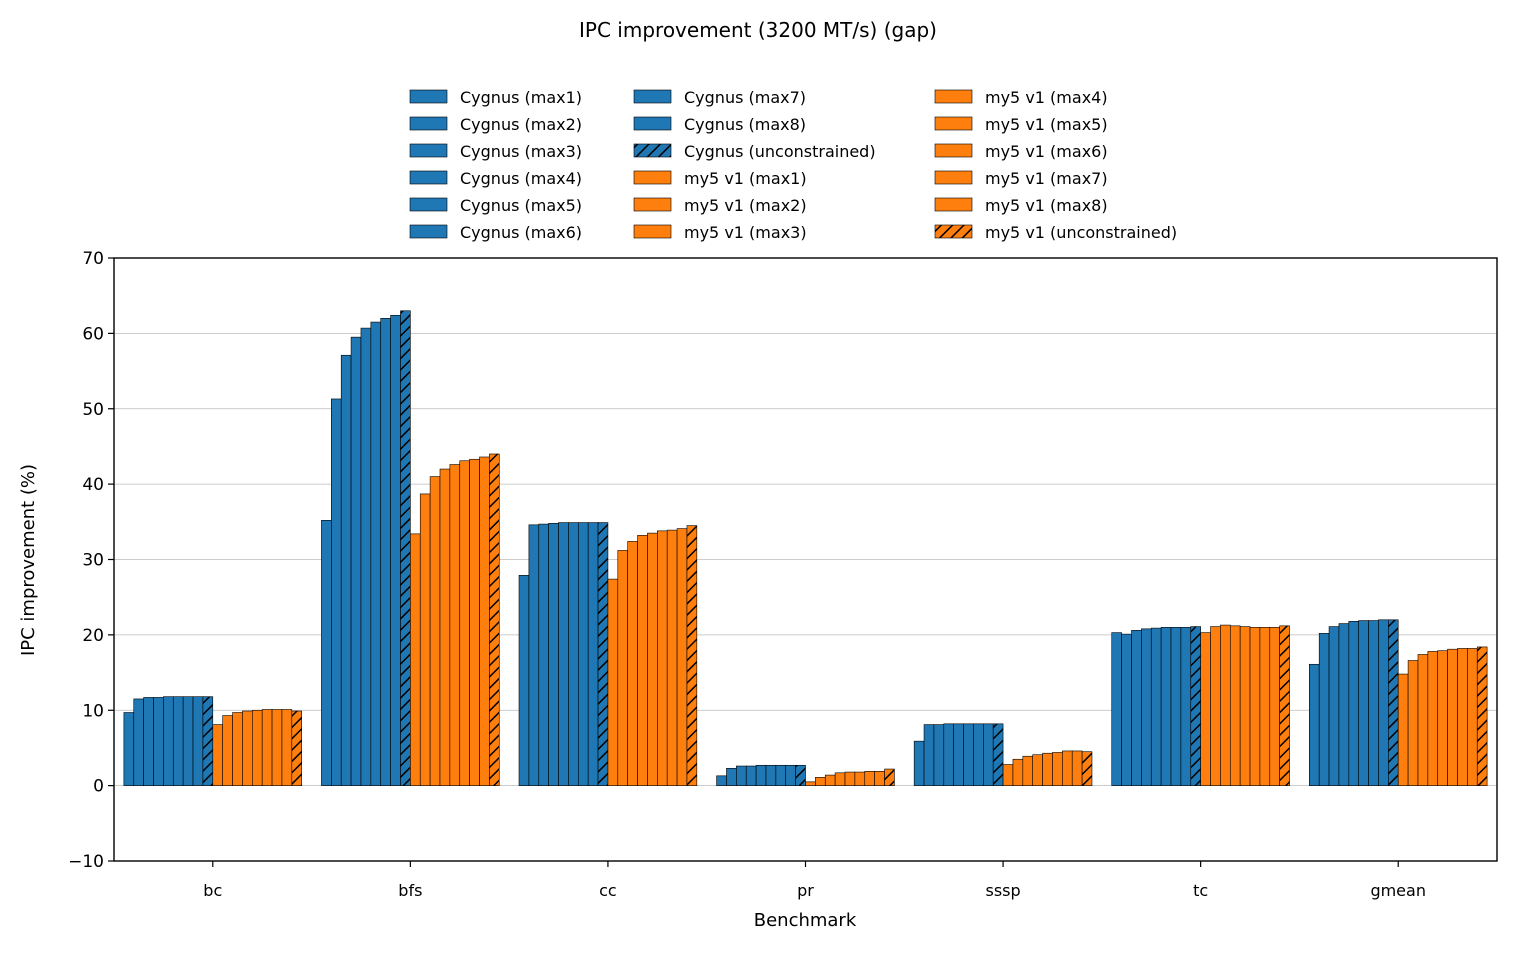 The width and height of the screenshot is (1516, 954). I want to click on y-axis-label: IPC improvement (%), so click(28, 560).